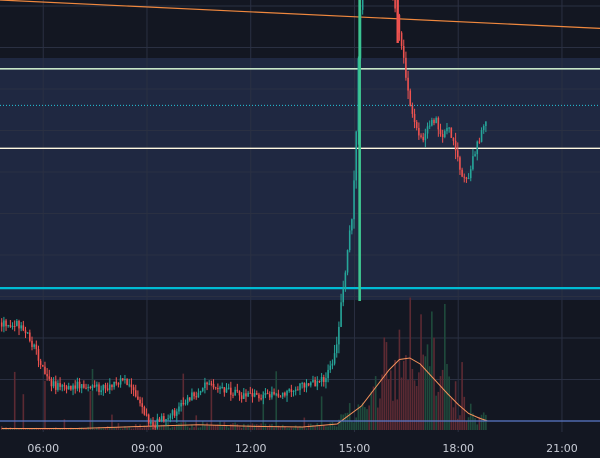  Describe the element at coordinates (458, 448) in the screenshot. I see `x-tick-label: 18:00` at that location.